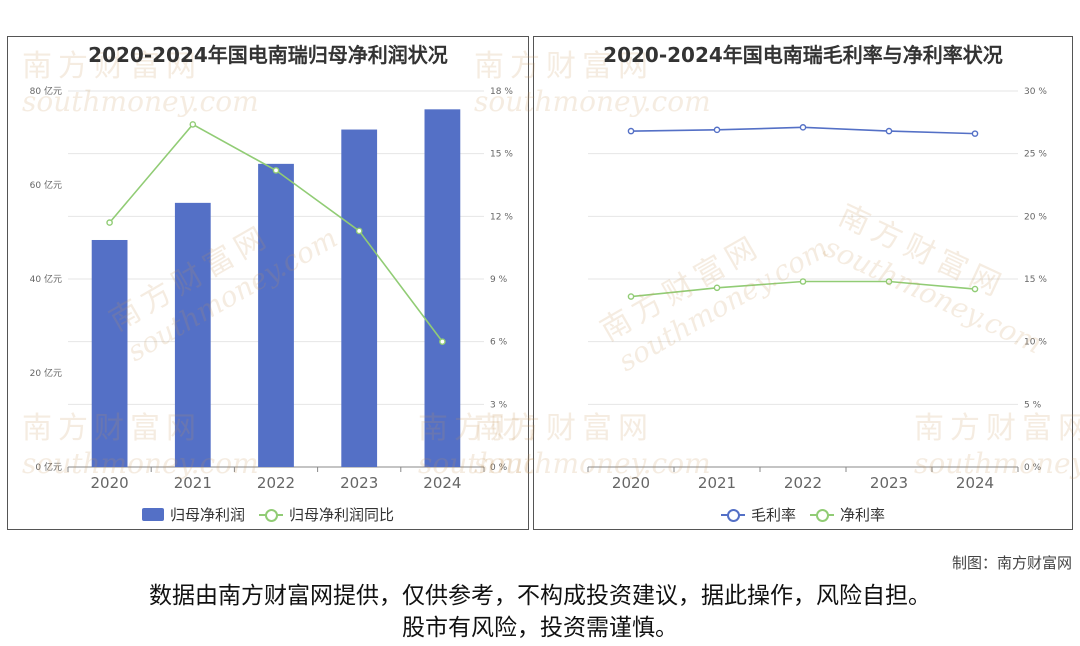  Describe the element at coordinates (46, 185) in the screenshot. I see `y-left-tick-label: 60 亿元` at that location.